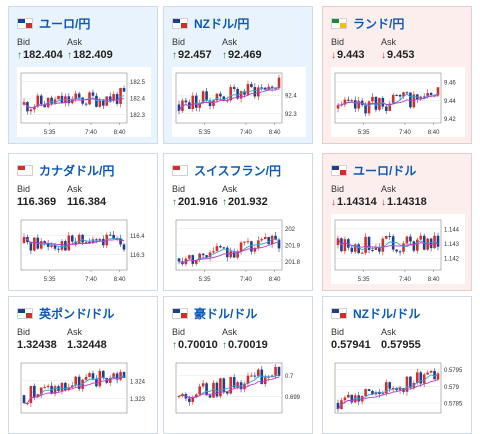  What do you see at coordinates (77, 170) in the screenshot?
I see `pair-name: カナダドル/円` at bounding box center [77, 170].